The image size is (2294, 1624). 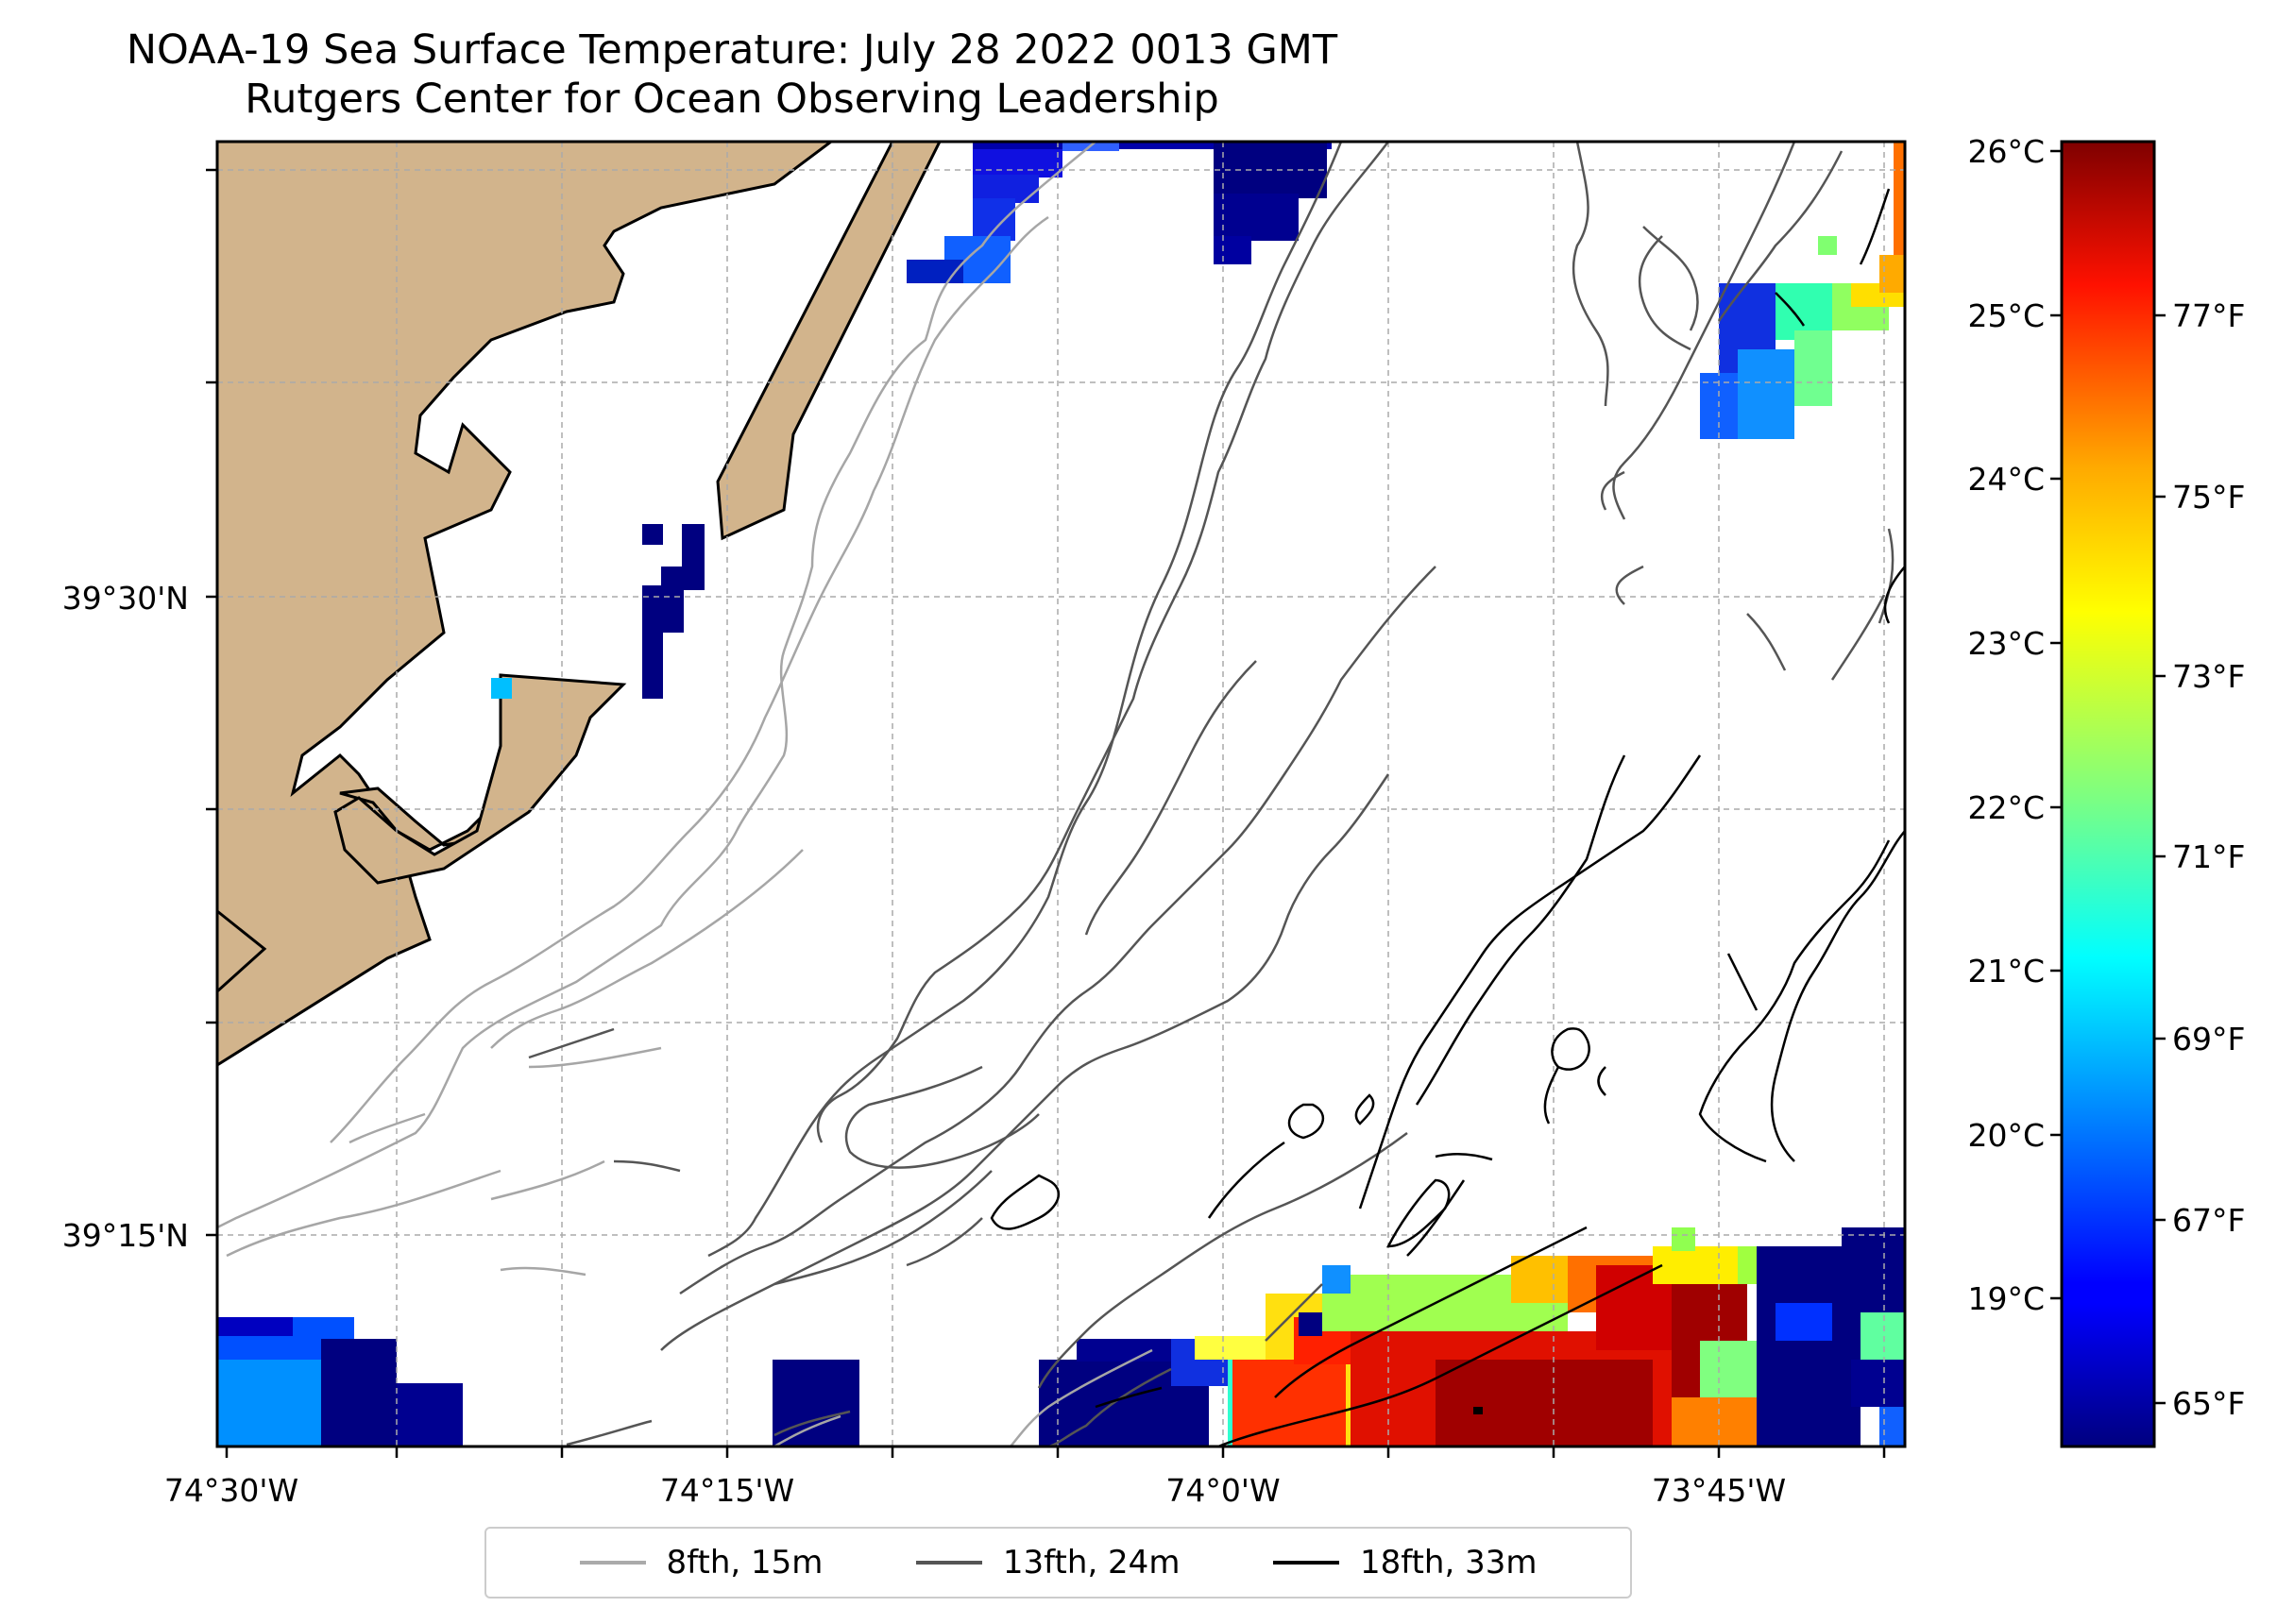 What do you see at coordinates (2006, 643) in the screenshot?
I see `celsius-tick-label: 23°C` at bounding box center [2006, 643].